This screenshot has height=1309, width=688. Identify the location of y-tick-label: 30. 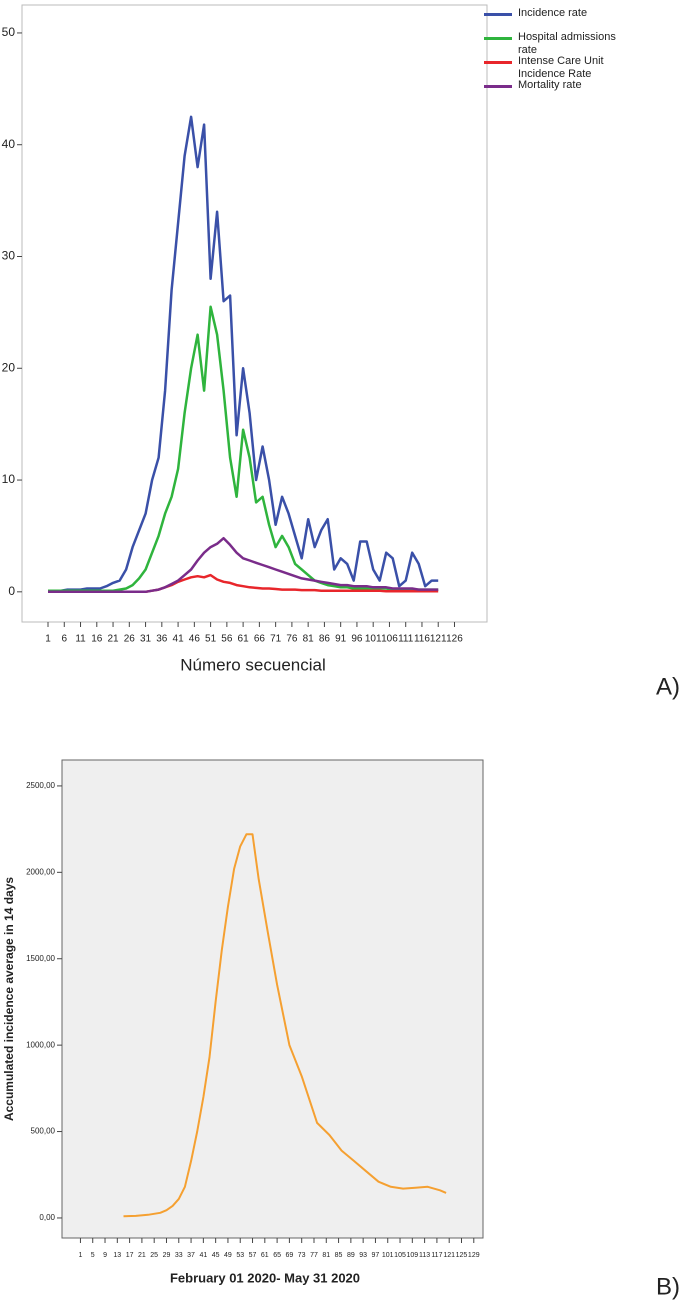
(9, 256).